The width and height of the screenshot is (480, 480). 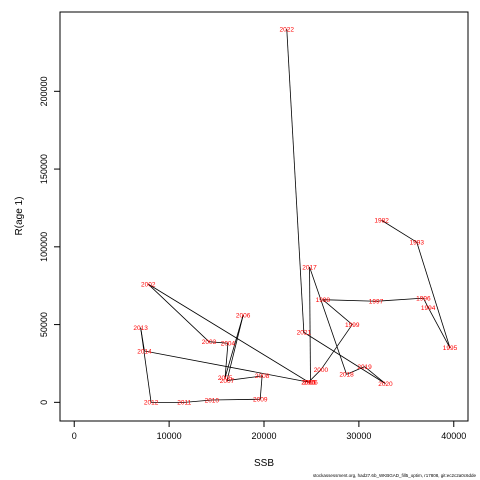 I want to click on year-point-label: 2000, so click(x=321, y=370).